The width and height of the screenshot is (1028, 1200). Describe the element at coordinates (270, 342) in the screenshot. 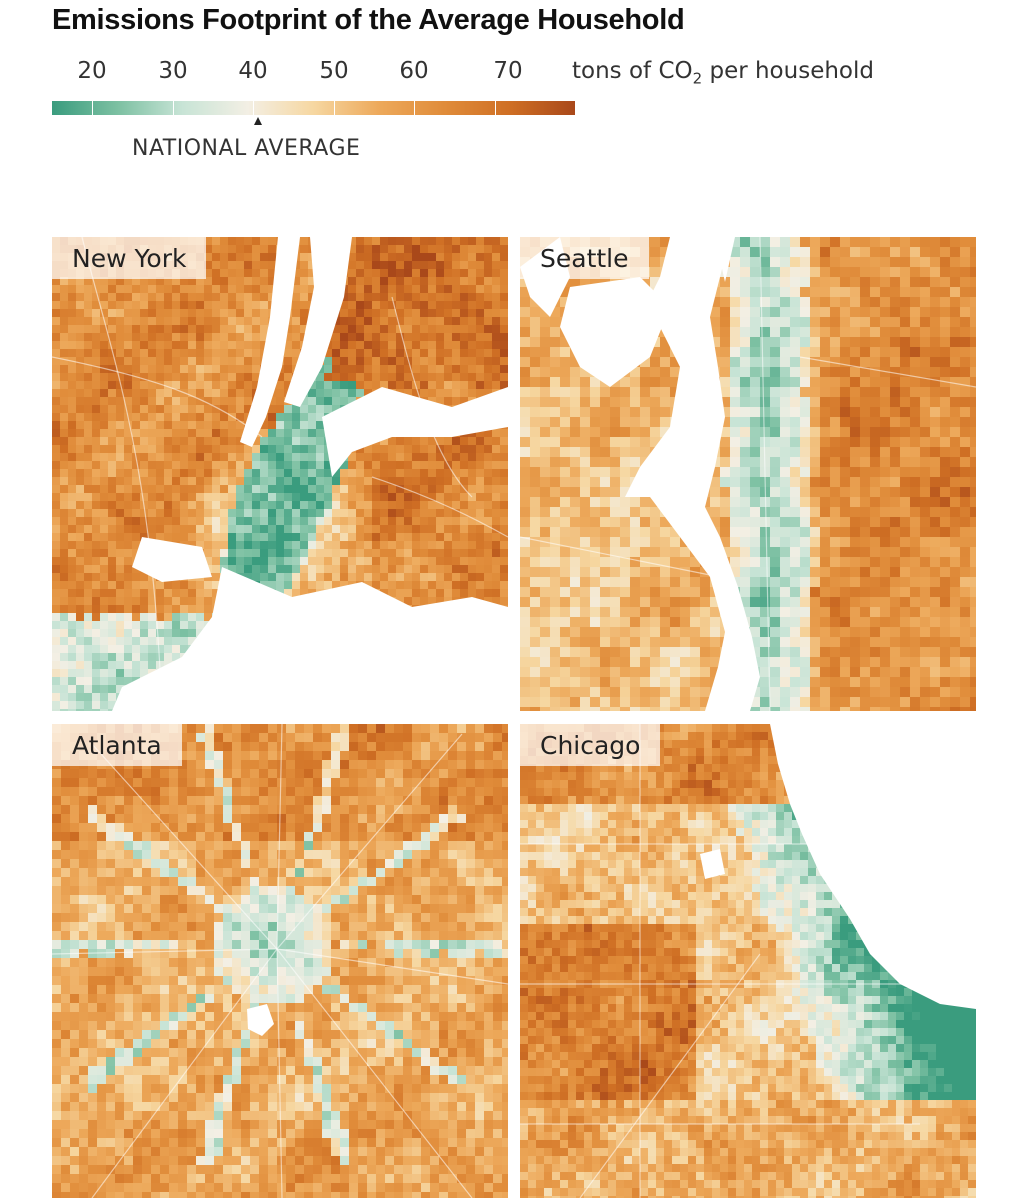

I see `water` at that location.